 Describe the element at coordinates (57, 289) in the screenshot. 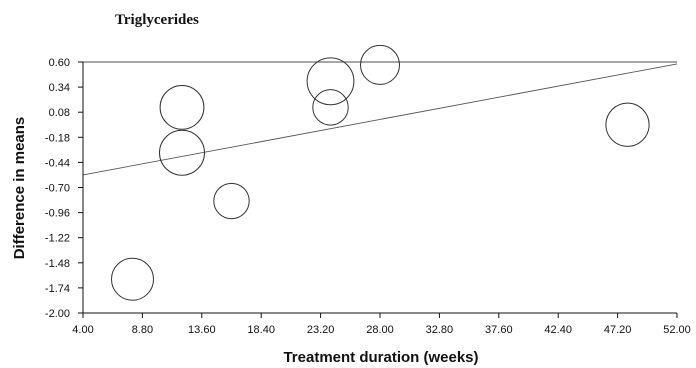

I see `y-tick-label: -1.74` at that location.